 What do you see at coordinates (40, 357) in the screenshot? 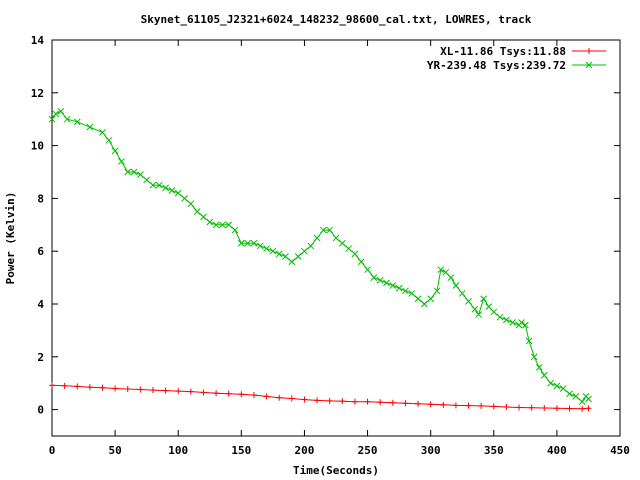
I see `y-tick-label: 2` at bounding box center [40, 357].